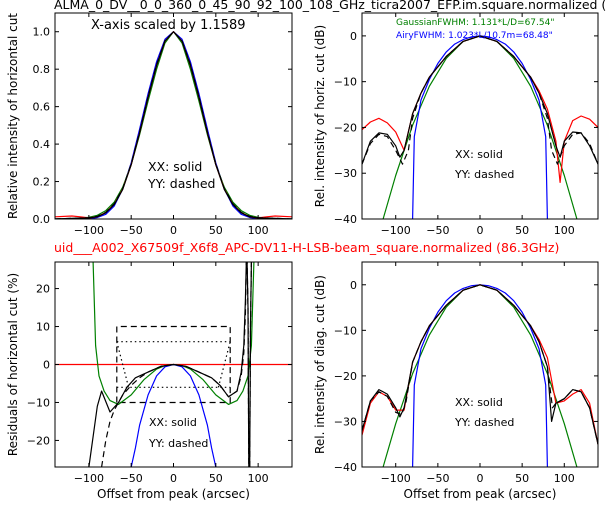 Image resolution: width=607 pixels, height=511 pixels. Describe the element at coordinates (345, 421) in the screenshot. I see `p4-ytick-label: −30` at that location.